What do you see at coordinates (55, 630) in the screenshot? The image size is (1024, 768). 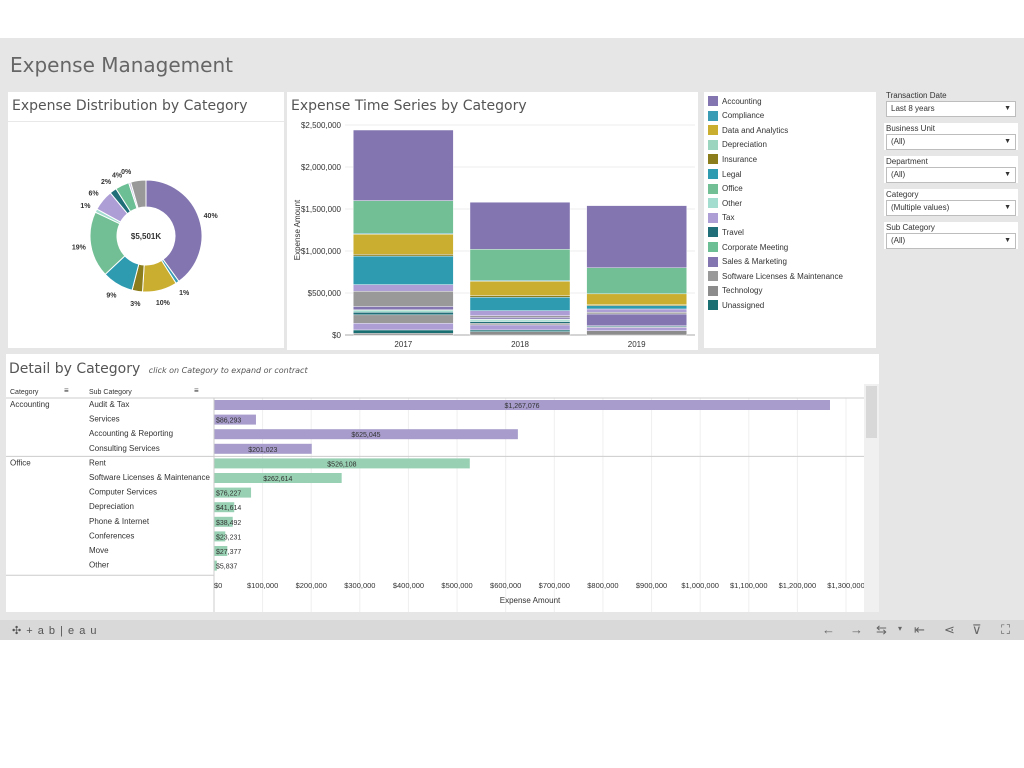 I see `tableau-logo: ✣ + a b | e a u` at bounding box center [55, 630].